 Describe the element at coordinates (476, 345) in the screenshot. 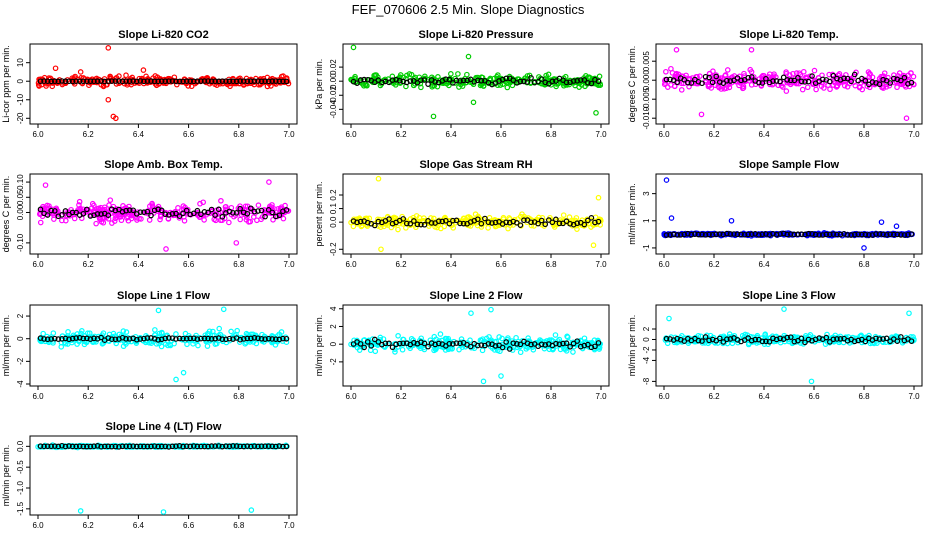

I see `chart-8-frame` at that location.